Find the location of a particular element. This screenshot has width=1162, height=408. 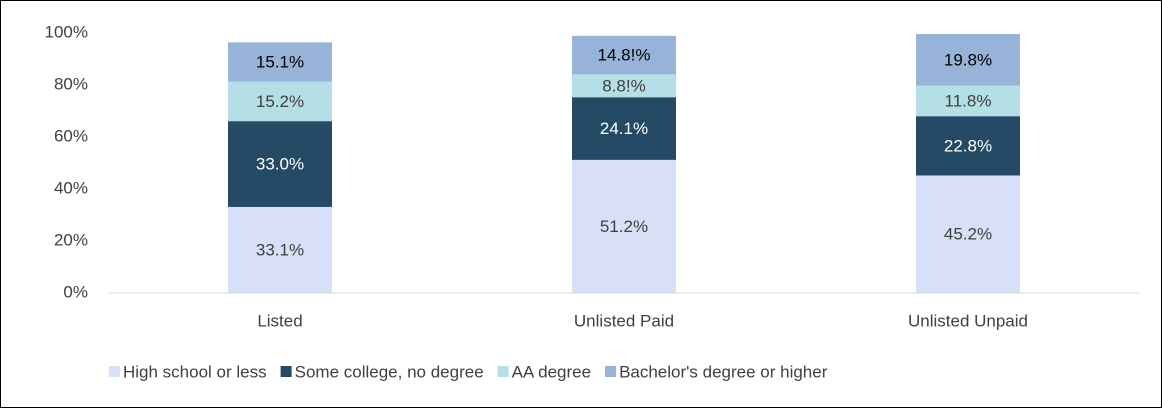

legend-label: AA degree is located at coordinates (551, 371).